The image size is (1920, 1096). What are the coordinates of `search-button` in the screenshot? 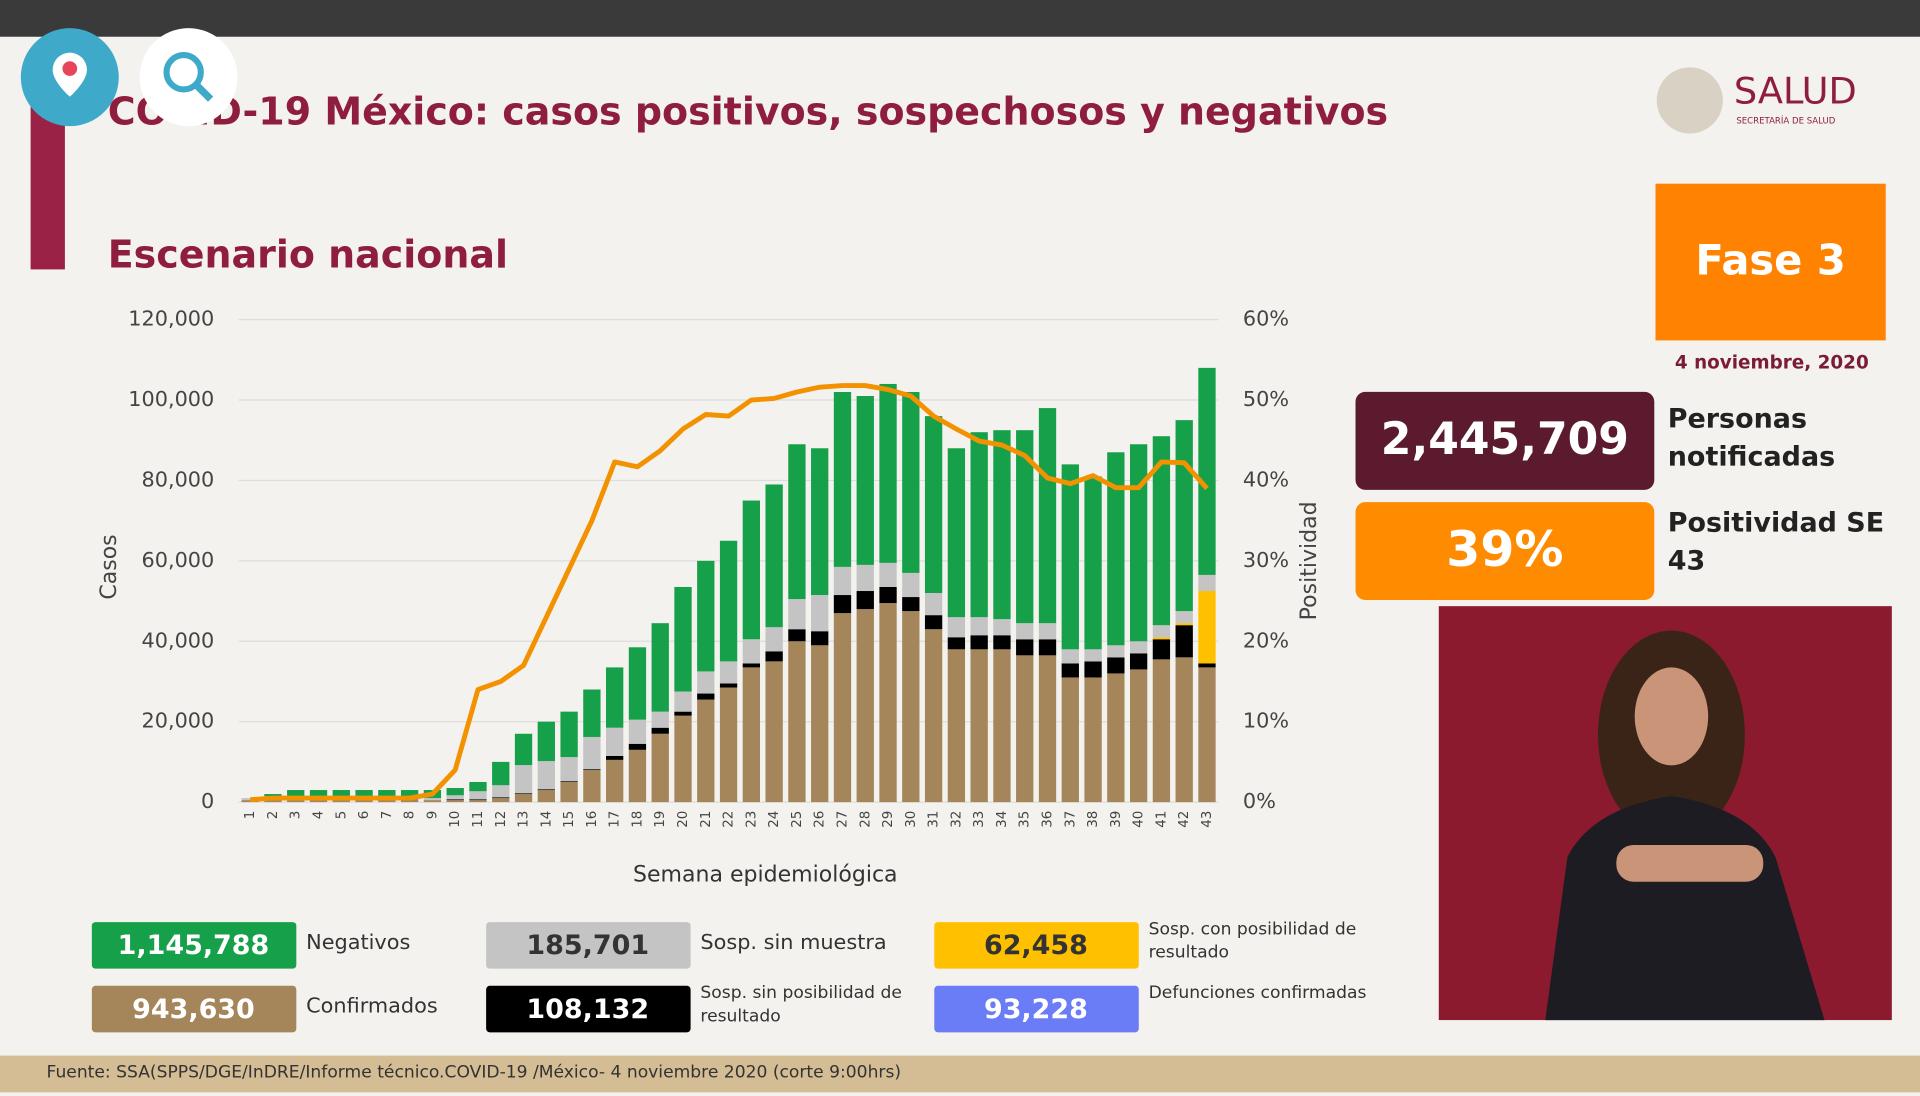 It's located at (188, 77).